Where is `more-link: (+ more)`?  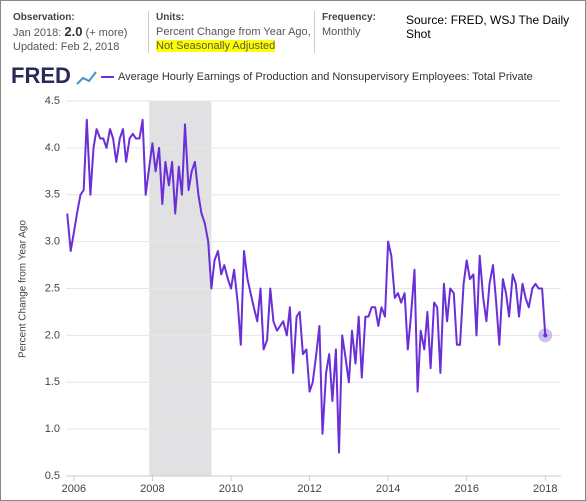
more-link: (+ more) is located at coordinates (106, 33).